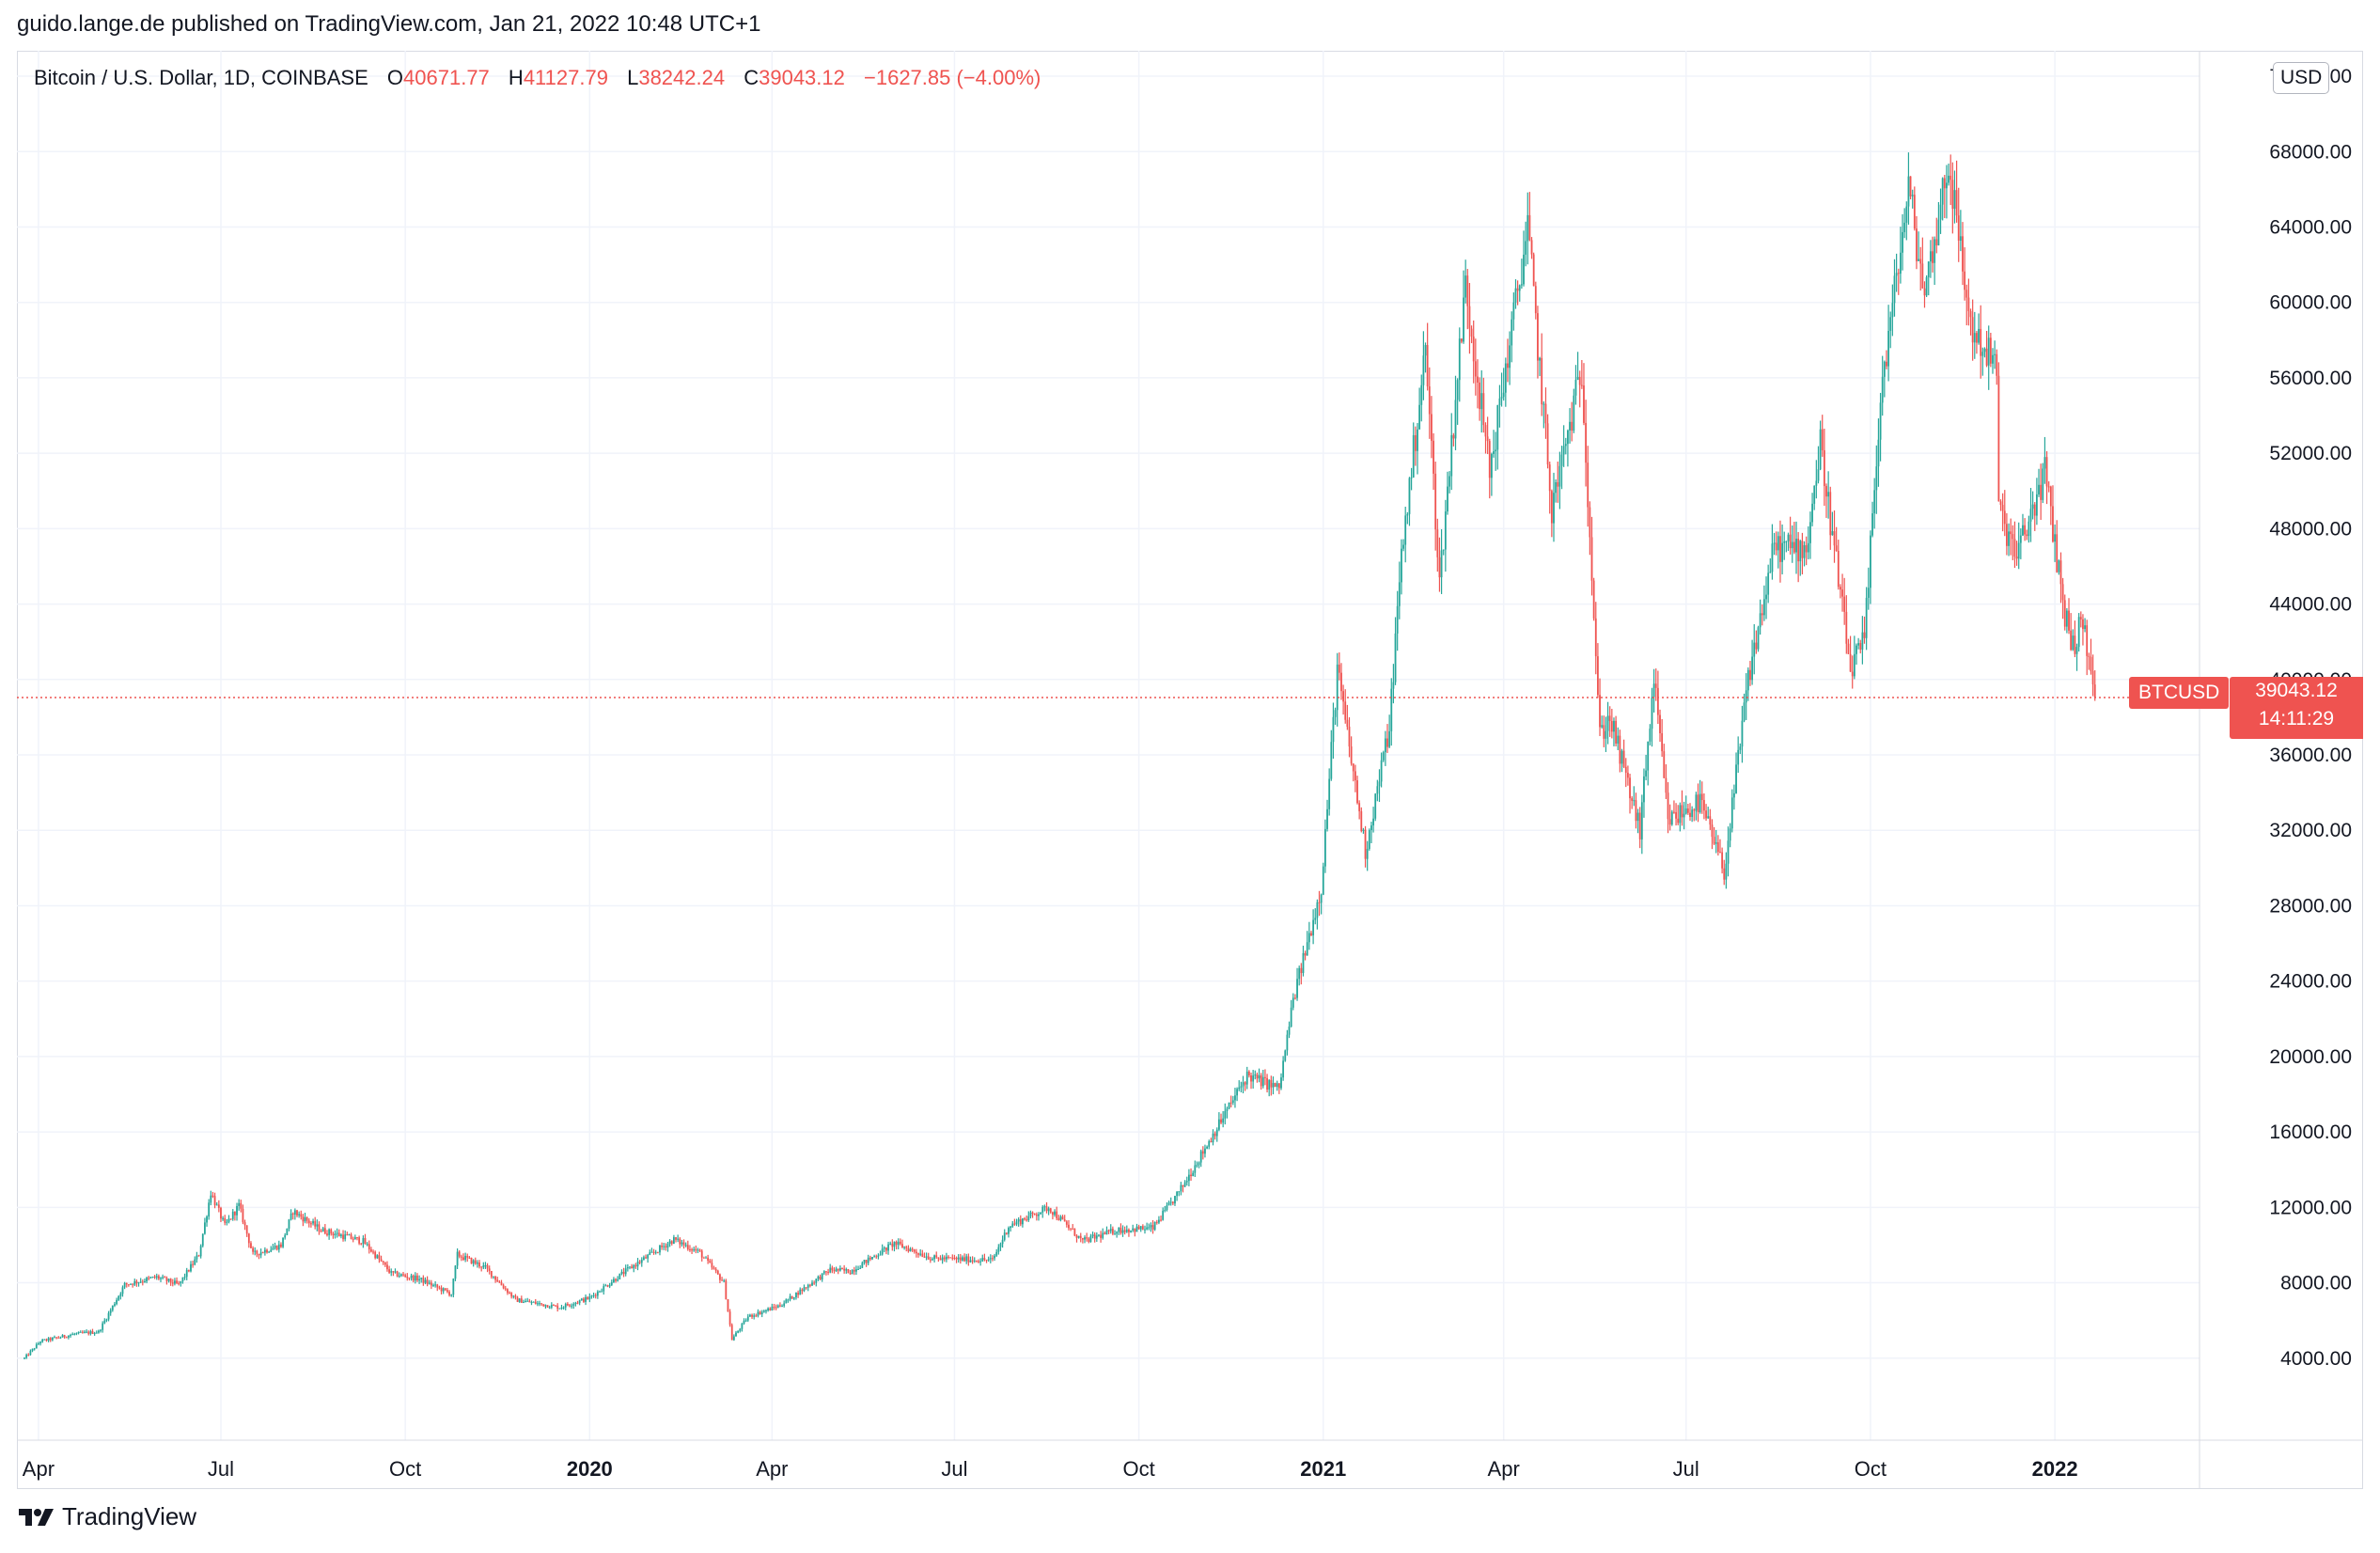 The height and width of the screenshot is (1553, 2380). Describe the element at coordinates (106, 1516) in the screenshot. I see `footer-brand: TradingView` at that location.